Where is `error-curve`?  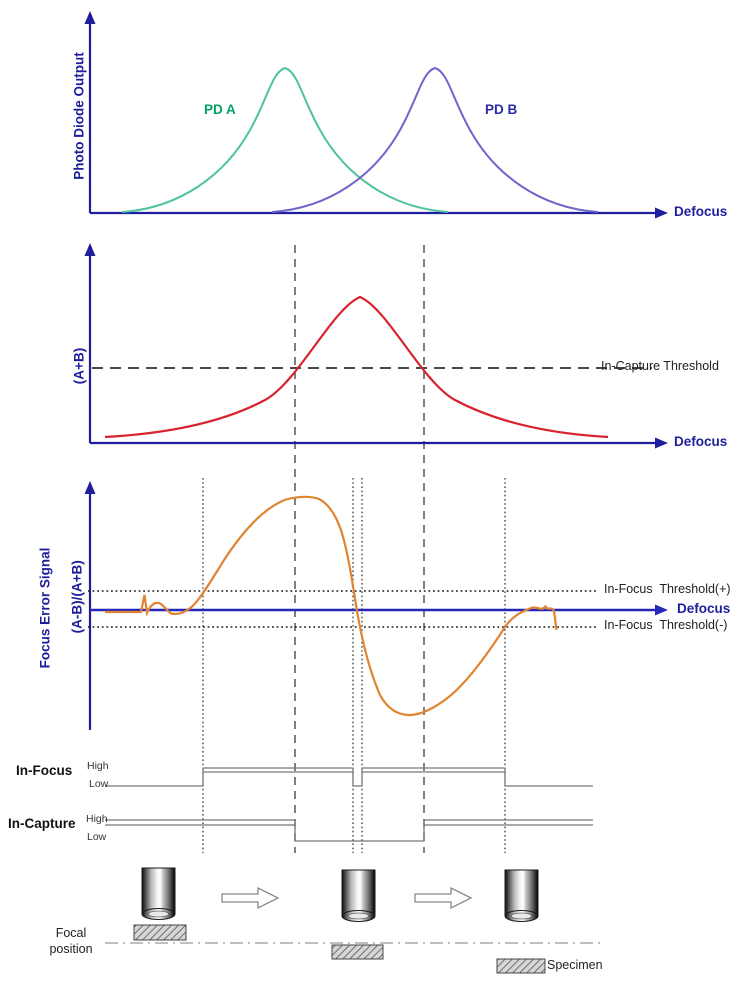
error-curve is located at coordinates (331, 606).